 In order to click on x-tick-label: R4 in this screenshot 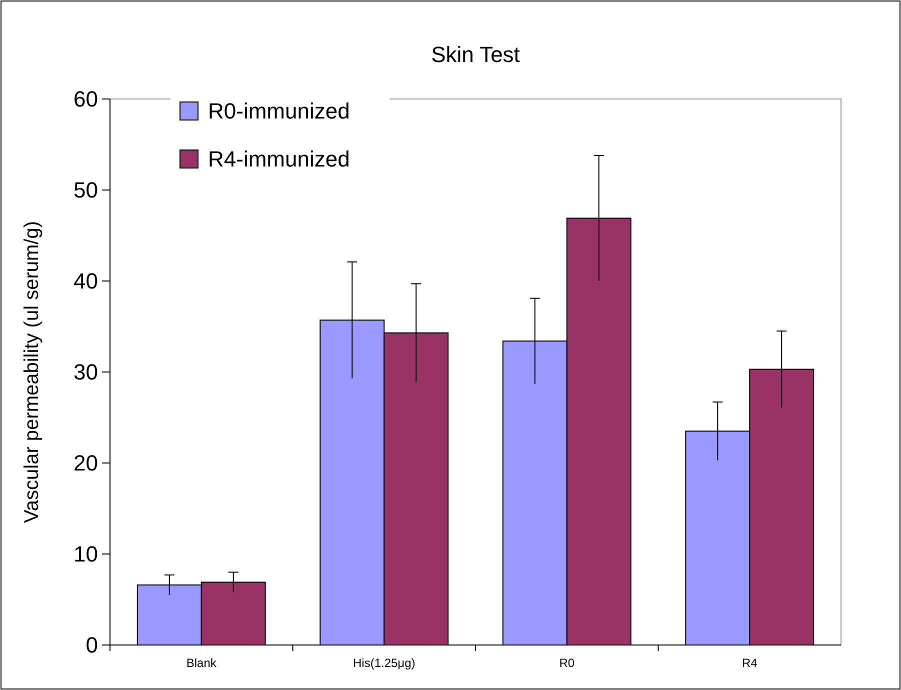, I will do `click(750, 663)`.